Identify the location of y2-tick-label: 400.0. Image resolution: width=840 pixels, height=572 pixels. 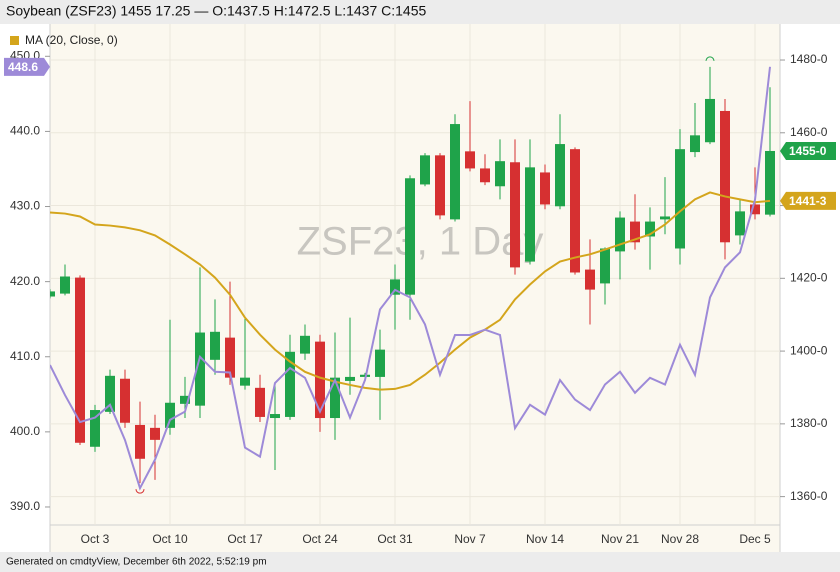
(25, 431).